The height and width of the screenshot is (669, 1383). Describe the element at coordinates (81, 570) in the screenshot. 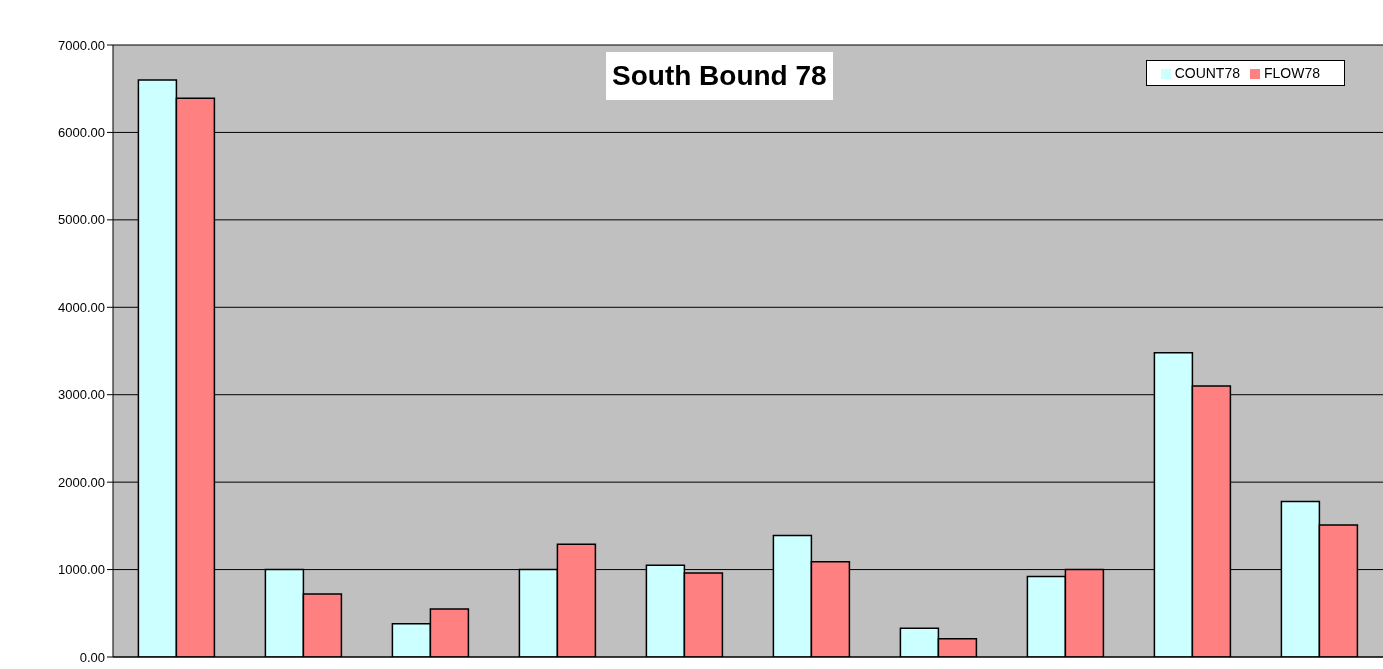

I see `y-tick-label: 1000.00` at that location.